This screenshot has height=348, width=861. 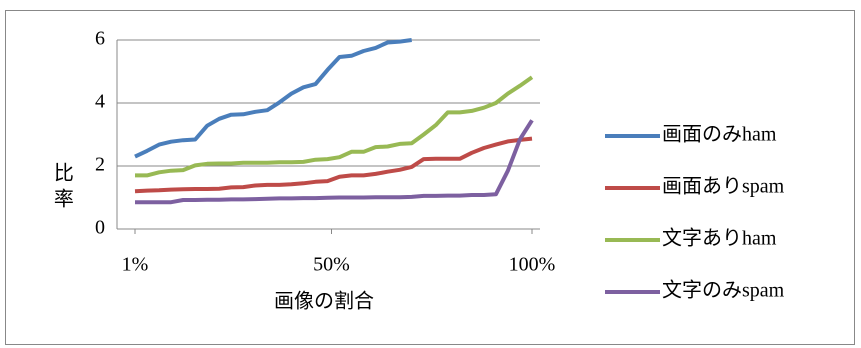 What do you see at coordinates (719, 135) in the screenshot?
I see `legend-label: 画面のみham` at bounding box center [719, 135].